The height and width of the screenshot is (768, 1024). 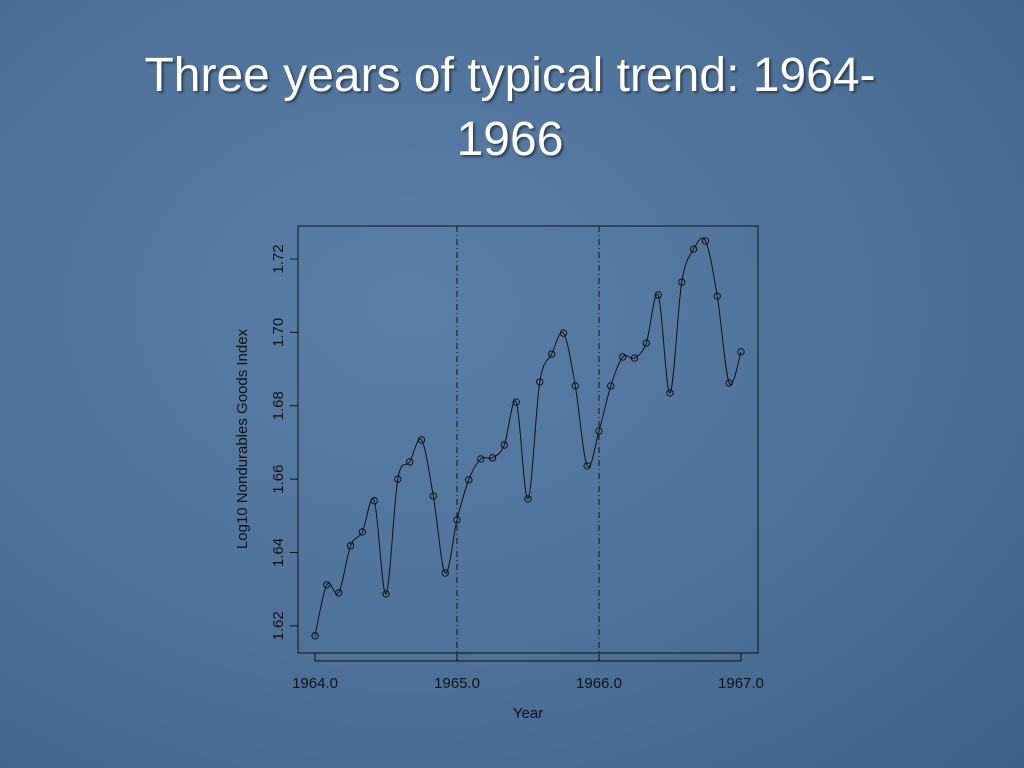 I want to click on y-tick-label: 1.72, so click(x=278, y=258).